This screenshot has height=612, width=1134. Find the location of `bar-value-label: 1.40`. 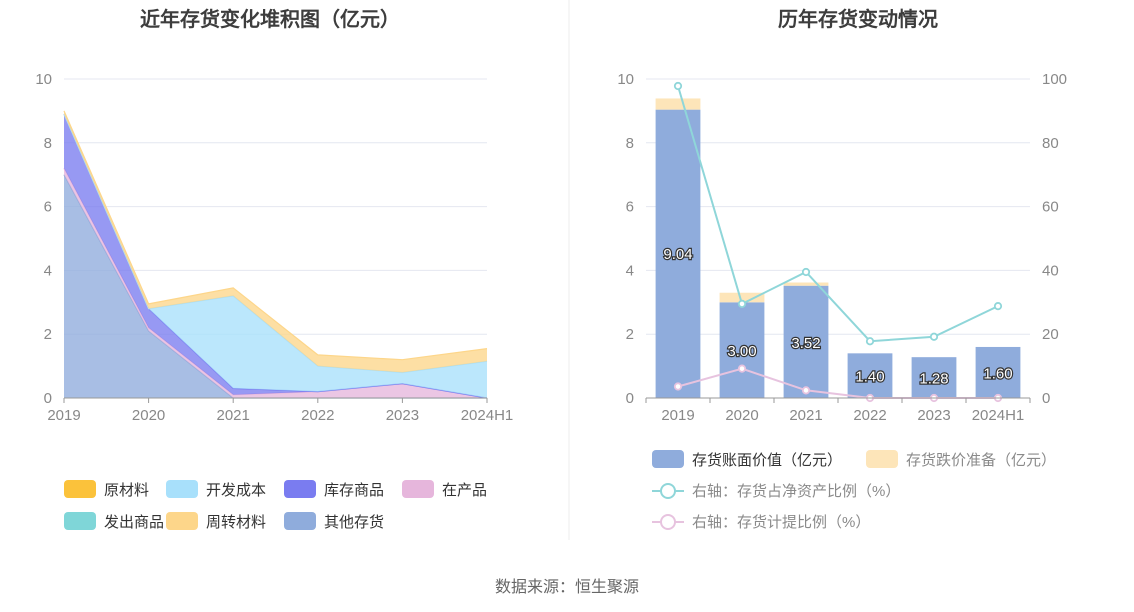

bar-value-label: 1.40 is located at coordinates (869, 377).